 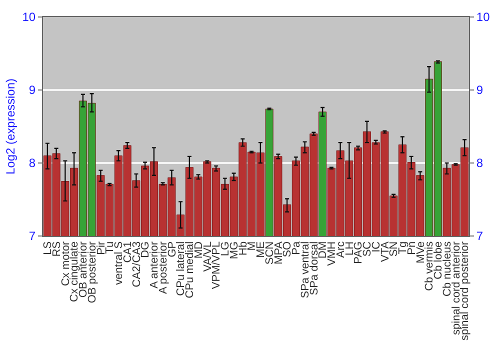 I want to click on y-tick-label: 9, so click(x=32, y=90).